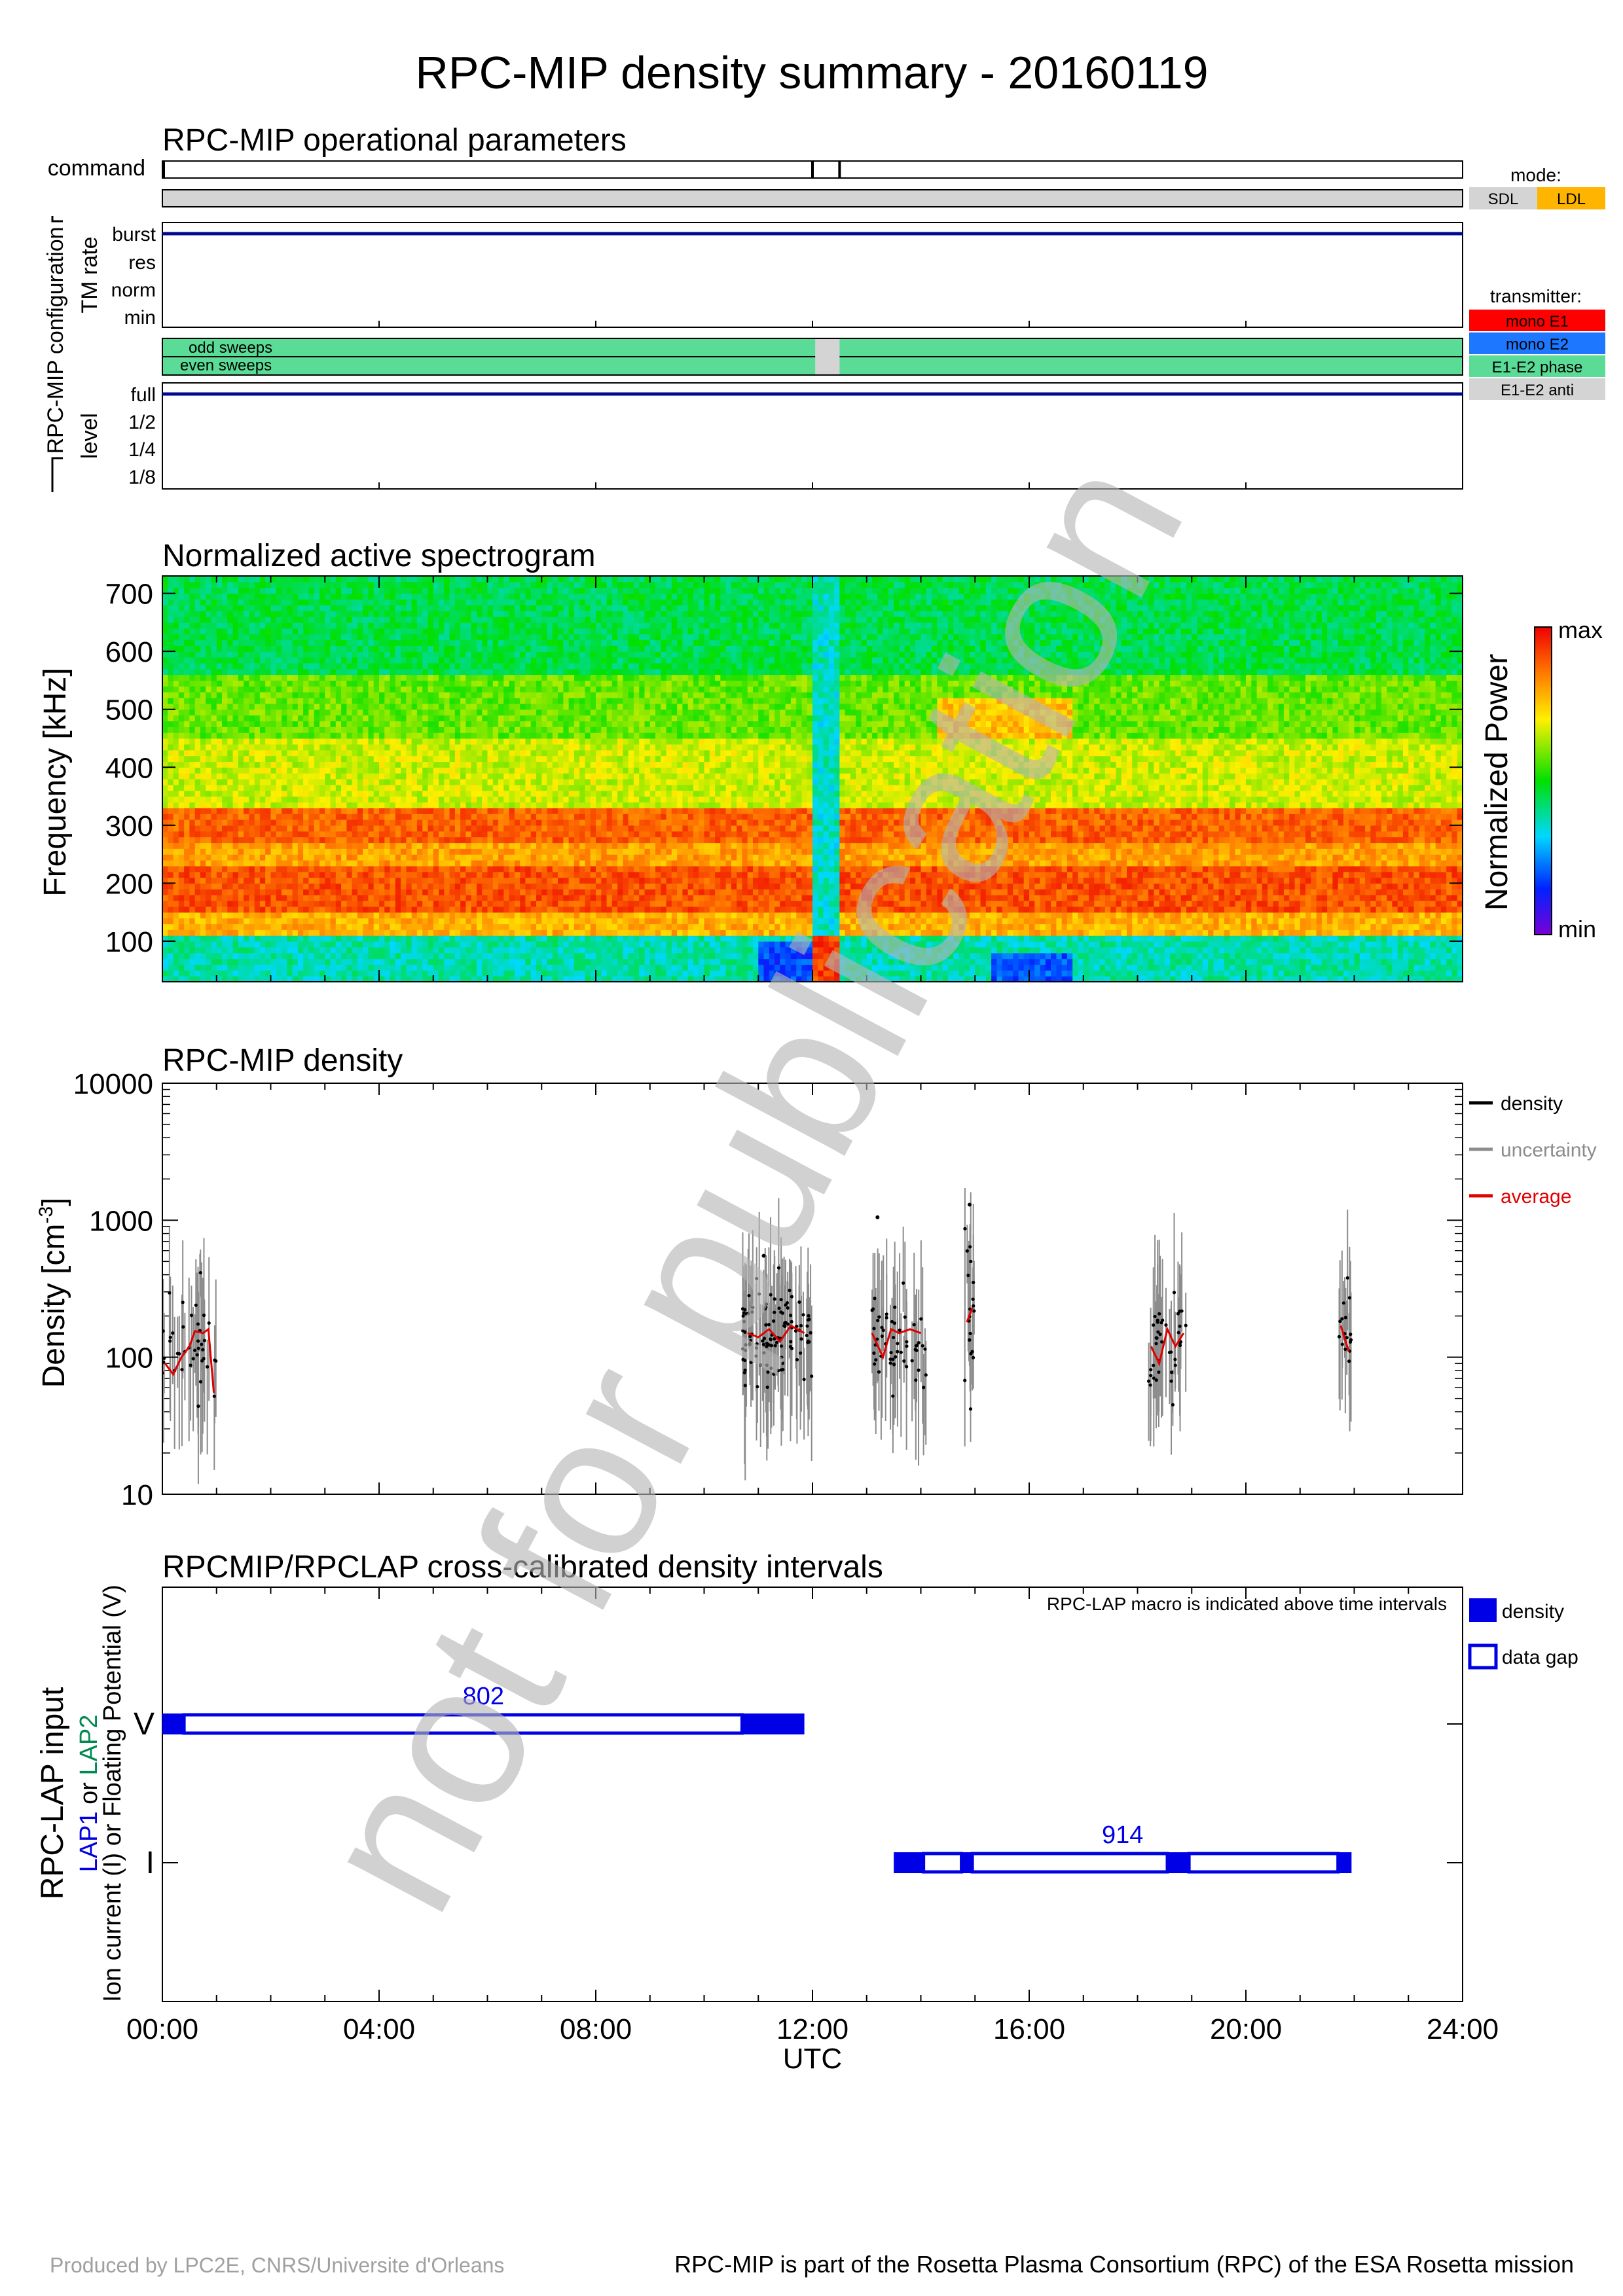  What do you see at coordinates (1571, 199) in the screenshot?
I see `mode-ldl-label: LDL` at bounding box center [1571, 199].